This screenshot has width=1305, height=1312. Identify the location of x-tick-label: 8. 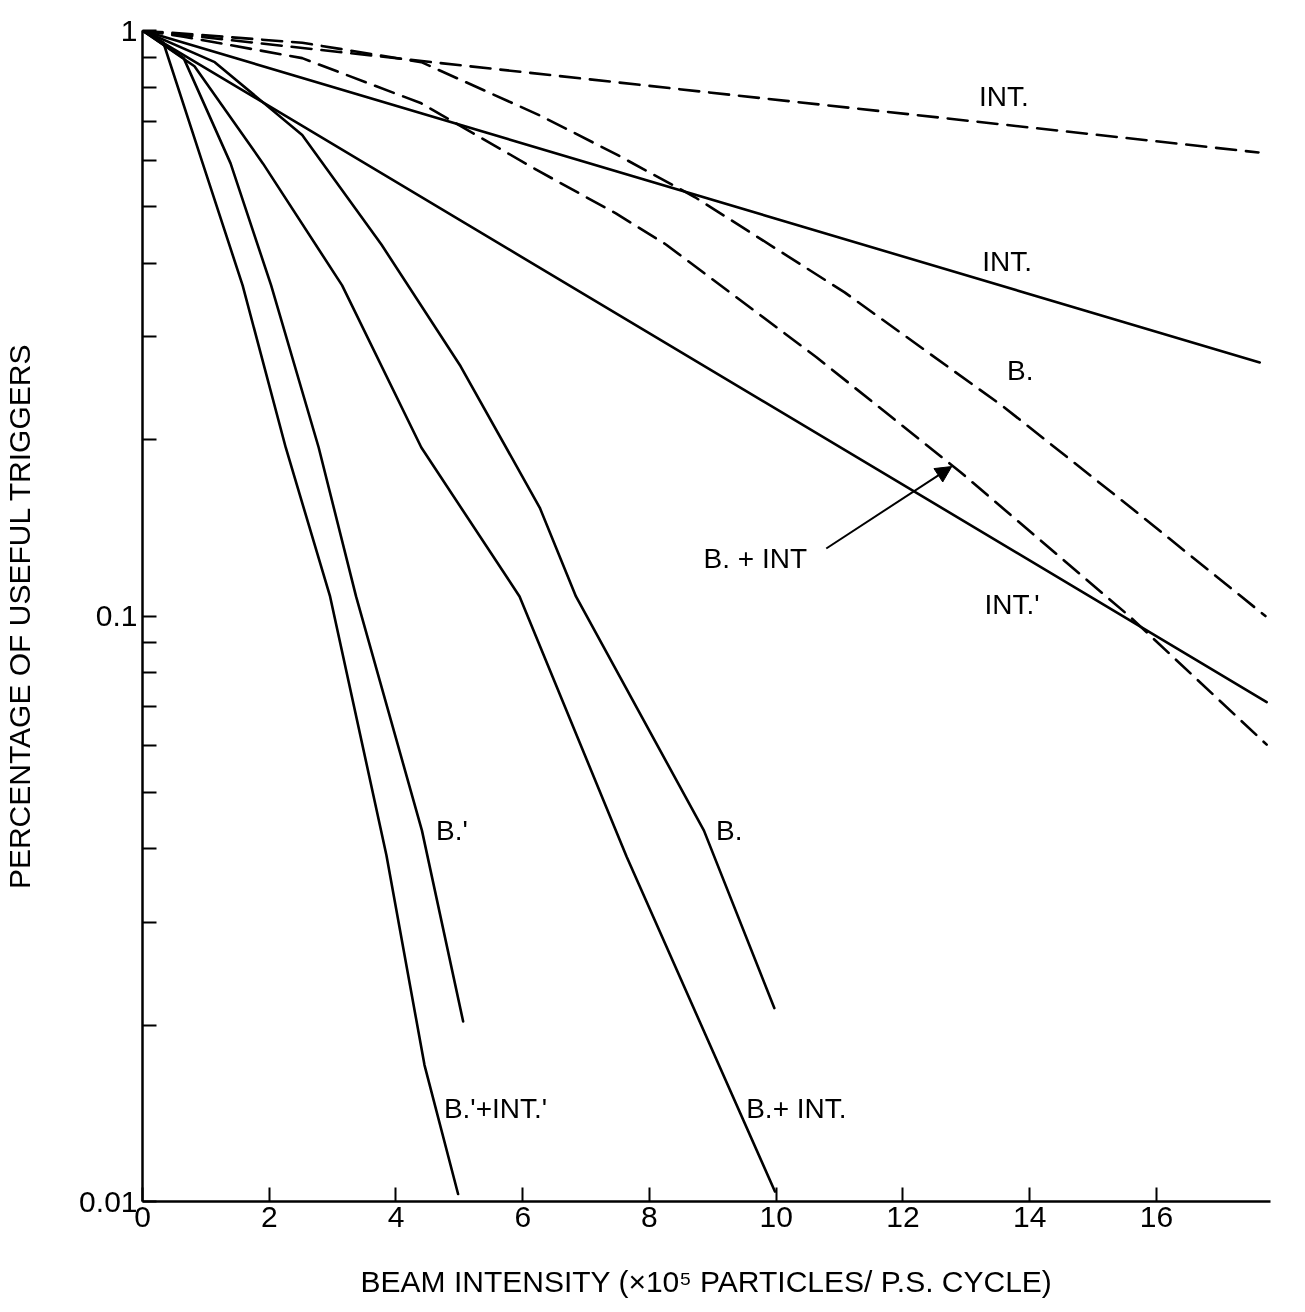
(649, 1216).